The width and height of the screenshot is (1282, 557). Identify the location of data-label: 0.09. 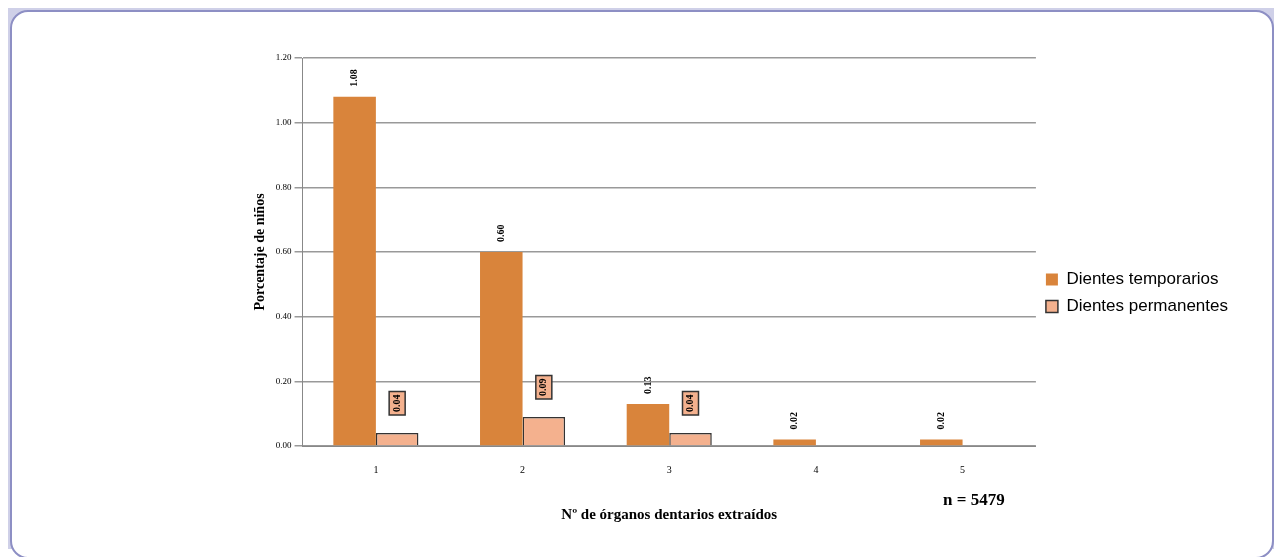
(543, 387).